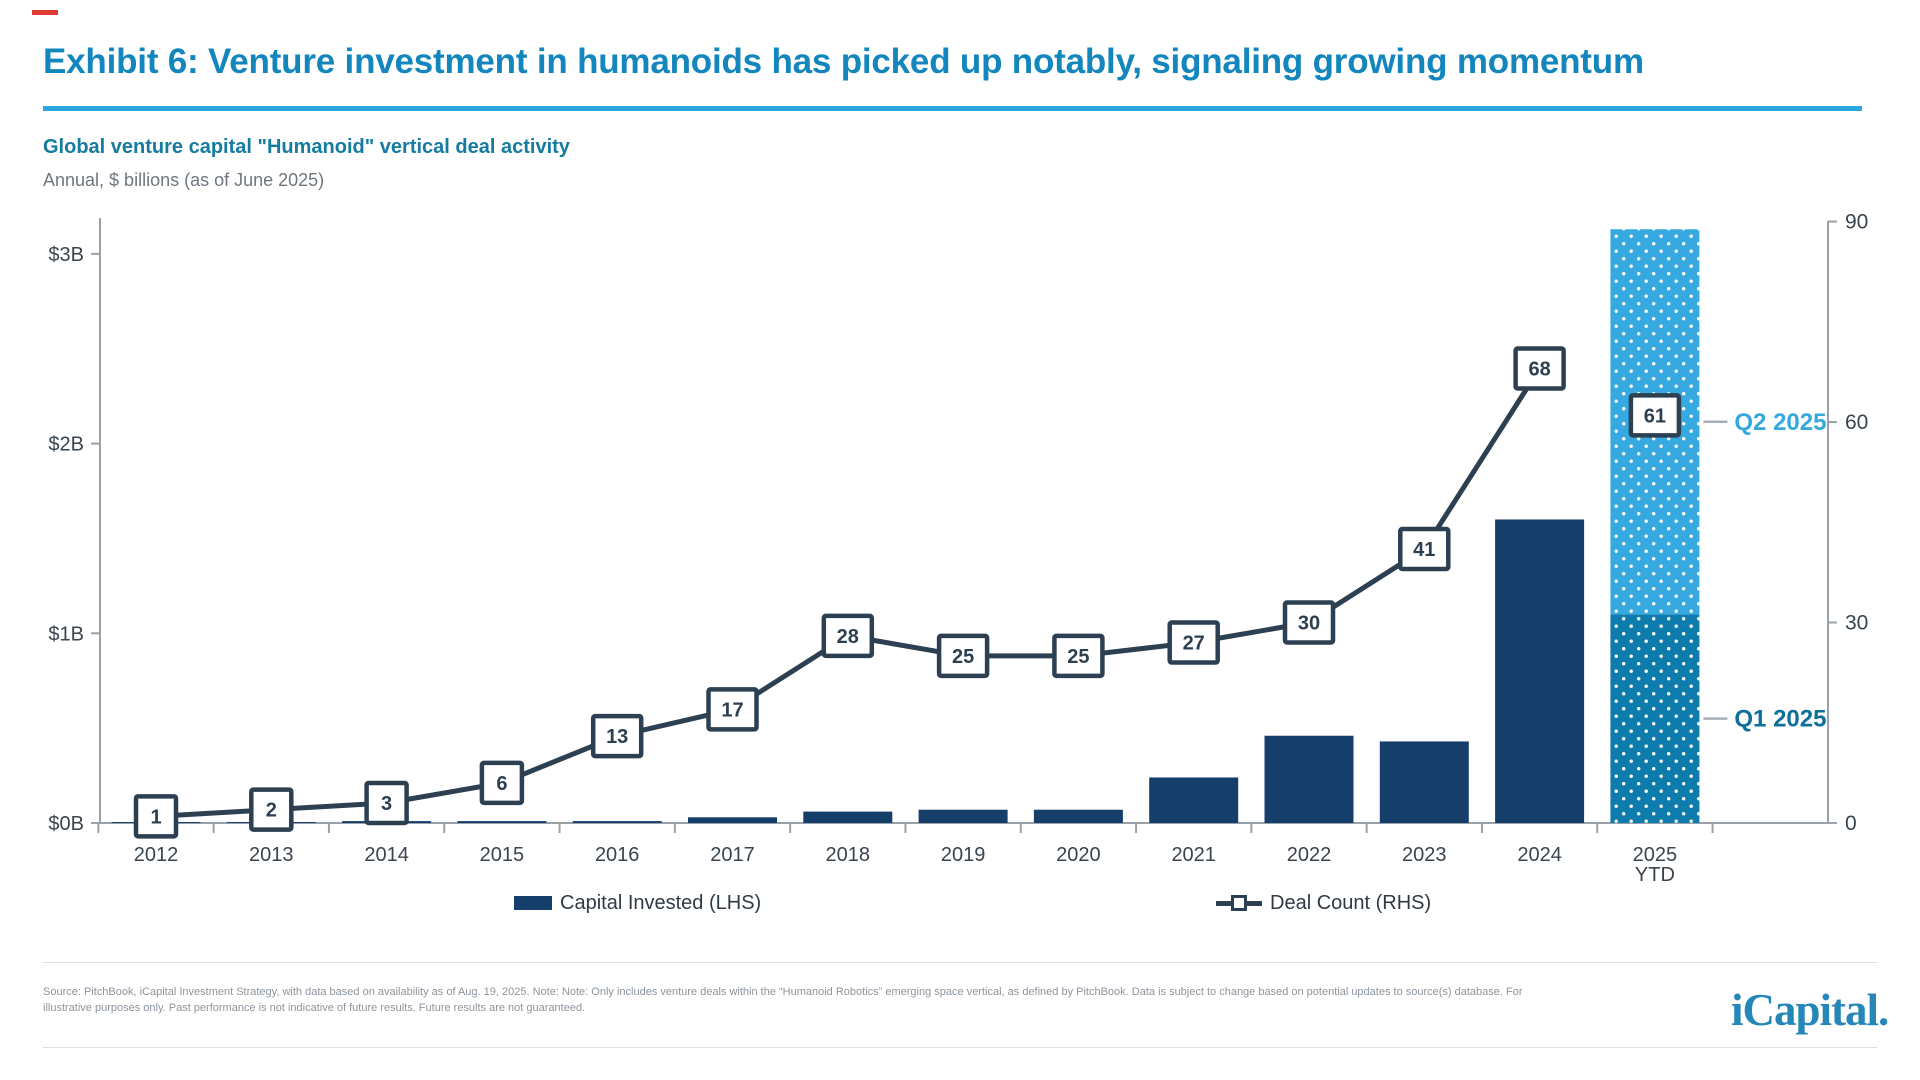 Image resolution: width=1920 pixels, height=1080 pixels. I want to click on svg-text: 60, so click(1856, 422).